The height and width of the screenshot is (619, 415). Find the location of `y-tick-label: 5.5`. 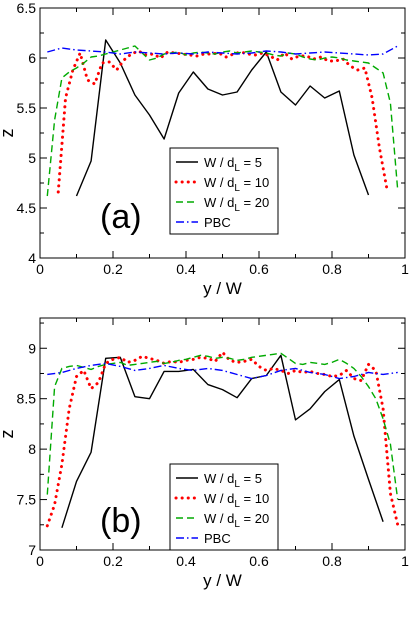

y-tick-label: 5.5 is located at coordinates (27, 108).